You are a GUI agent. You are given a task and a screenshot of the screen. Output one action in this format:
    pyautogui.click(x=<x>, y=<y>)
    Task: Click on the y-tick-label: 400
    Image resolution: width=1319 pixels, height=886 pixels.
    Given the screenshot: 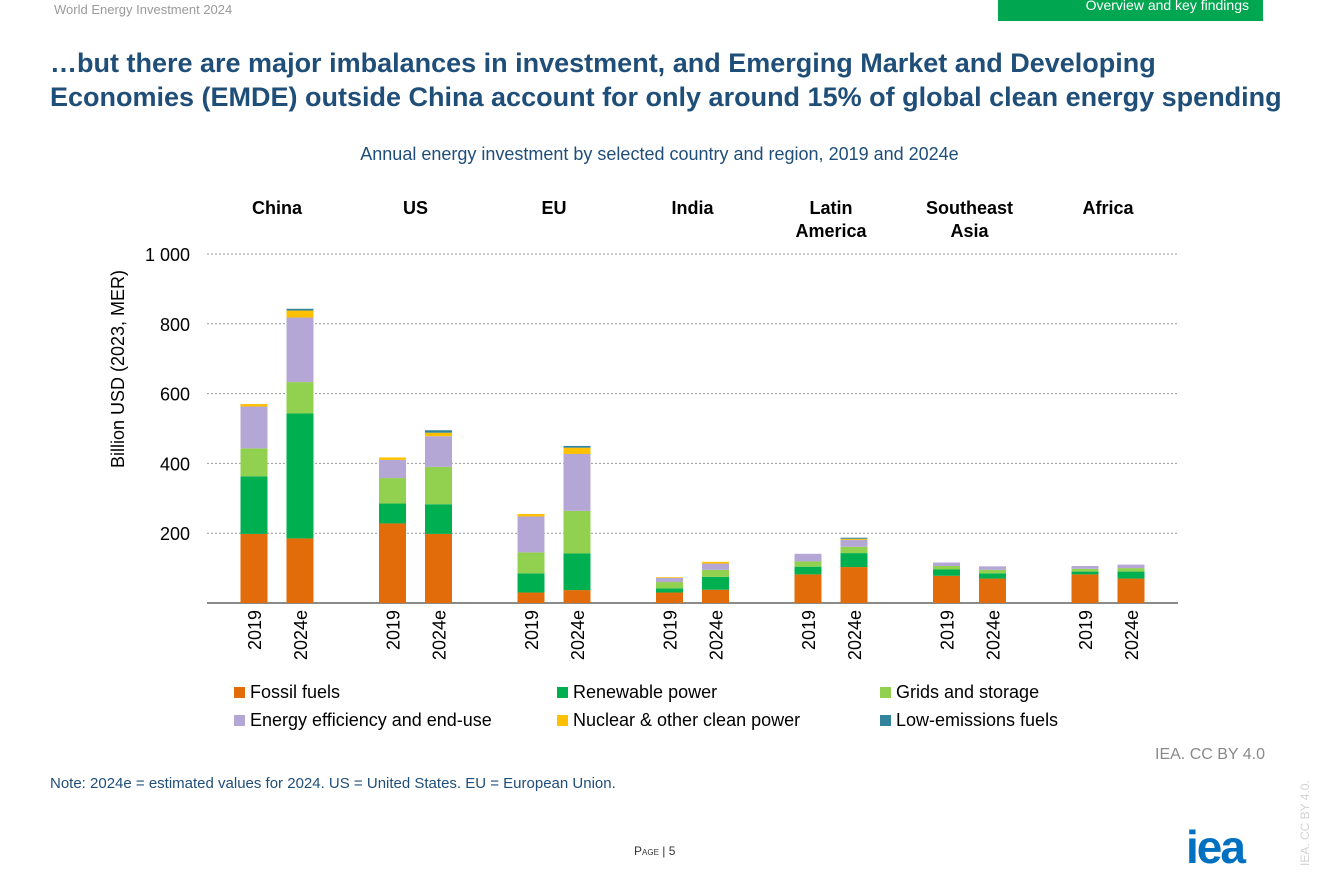 What is the action you would take?
    pyautogui.click(x=175, y=464)
    